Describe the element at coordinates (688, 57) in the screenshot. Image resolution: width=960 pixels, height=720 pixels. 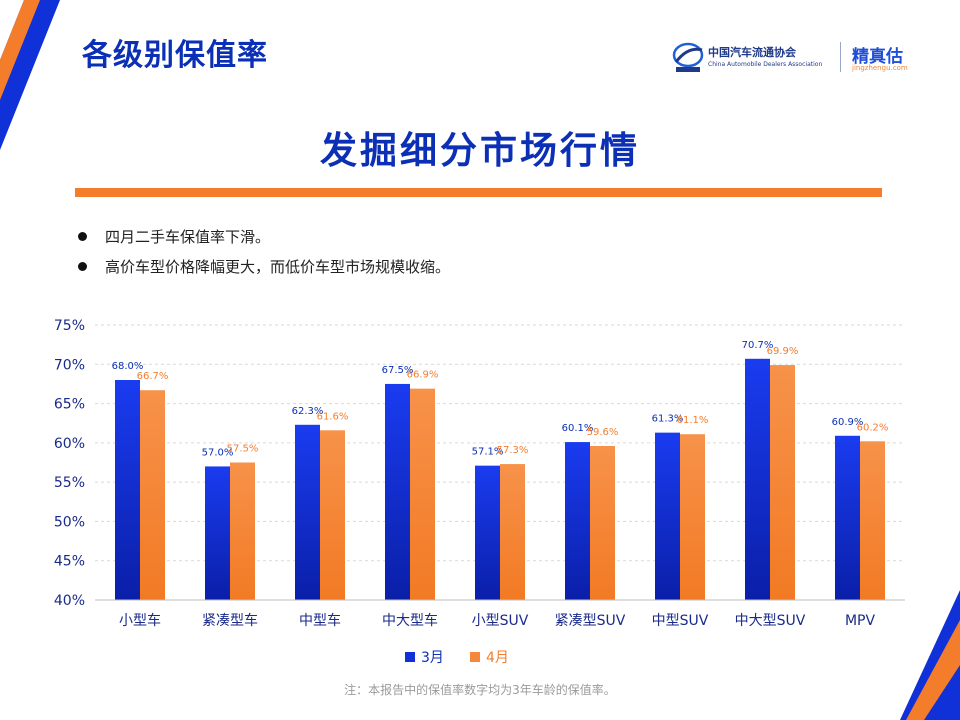
I see `cada-logo-icon` at that location.